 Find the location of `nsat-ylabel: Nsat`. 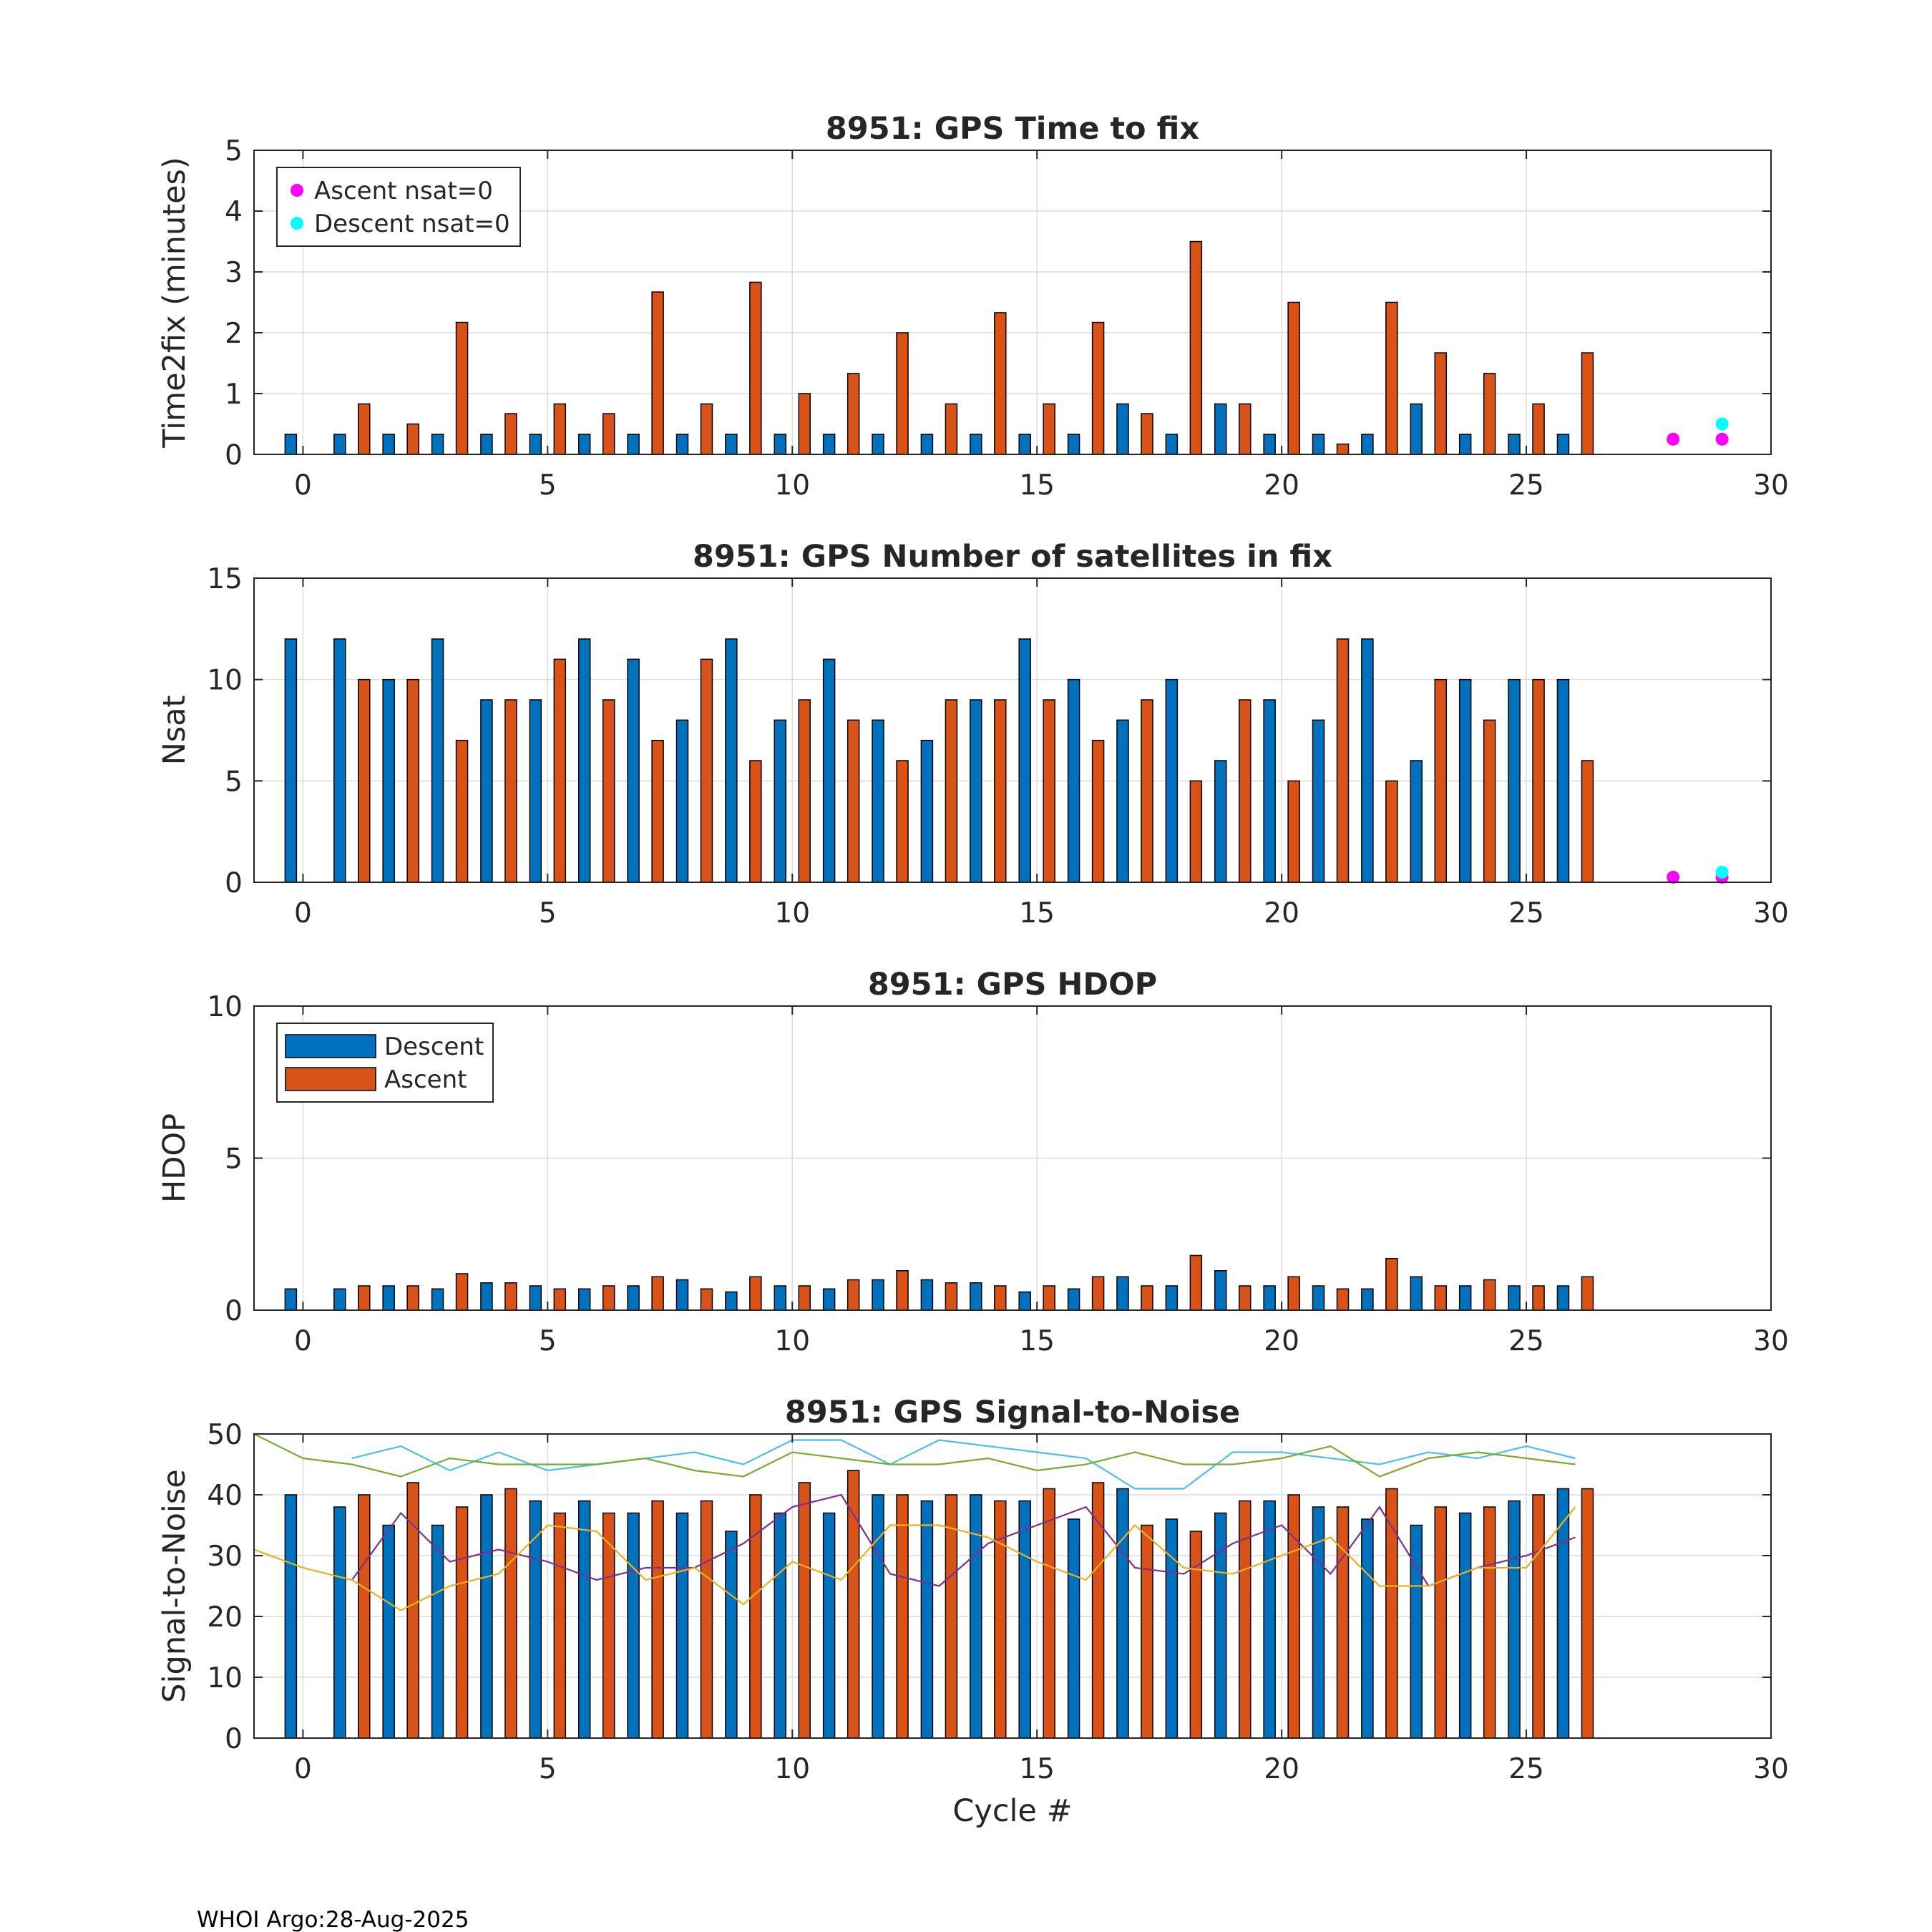

nsat-ylabel: Nsat is located at coordinates (174, 731).